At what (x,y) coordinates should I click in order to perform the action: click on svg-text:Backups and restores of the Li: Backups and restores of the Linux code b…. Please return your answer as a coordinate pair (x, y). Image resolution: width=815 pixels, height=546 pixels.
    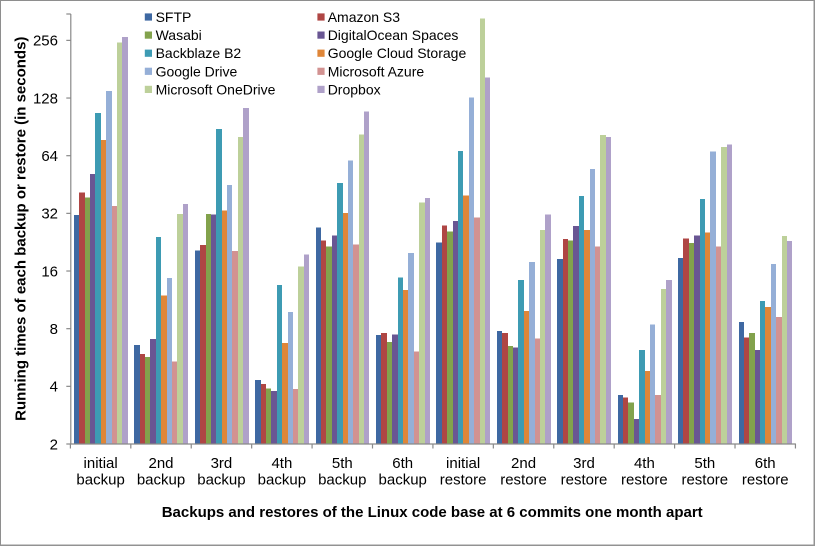
    Looking at the image, I should click on (432, 512).